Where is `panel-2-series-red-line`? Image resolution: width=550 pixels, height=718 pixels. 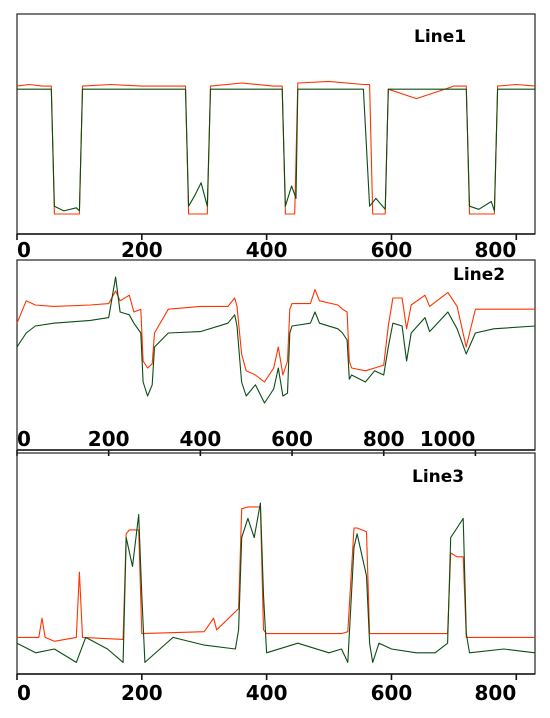 panel-2-series-red-line is located at coordinates (275, 336).